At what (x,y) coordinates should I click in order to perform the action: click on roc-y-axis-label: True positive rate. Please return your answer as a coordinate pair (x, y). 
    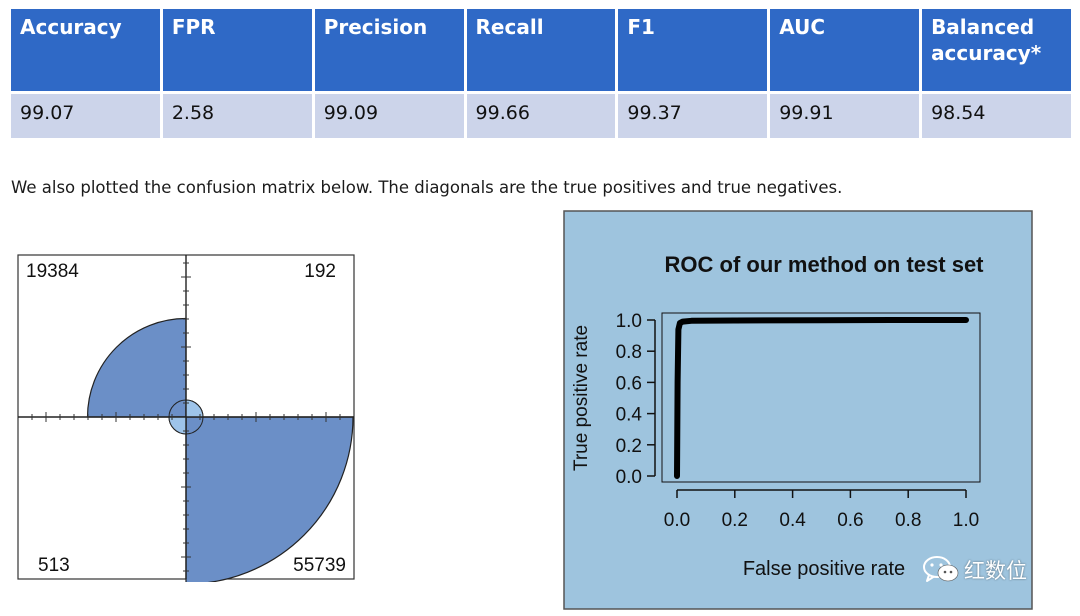
    Looking at the image, I should click on (581, 398).